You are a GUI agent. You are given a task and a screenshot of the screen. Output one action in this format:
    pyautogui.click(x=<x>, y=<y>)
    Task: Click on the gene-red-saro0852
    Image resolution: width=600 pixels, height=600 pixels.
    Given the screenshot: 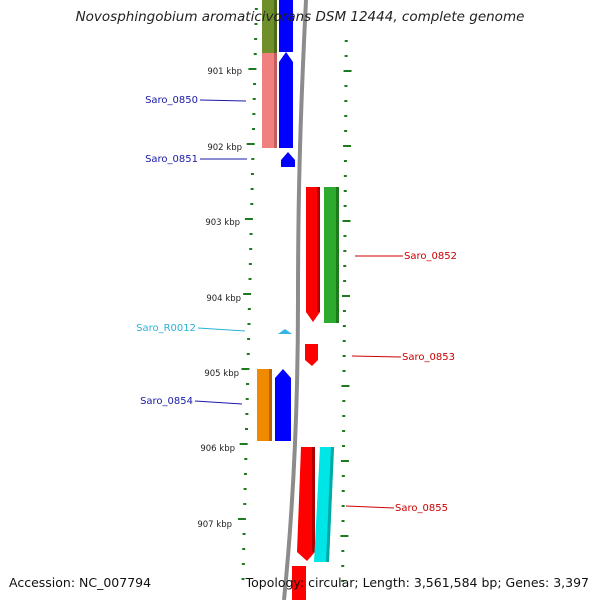 What is the action you would take?
    pyautogui.click(x=313, y=254)
    